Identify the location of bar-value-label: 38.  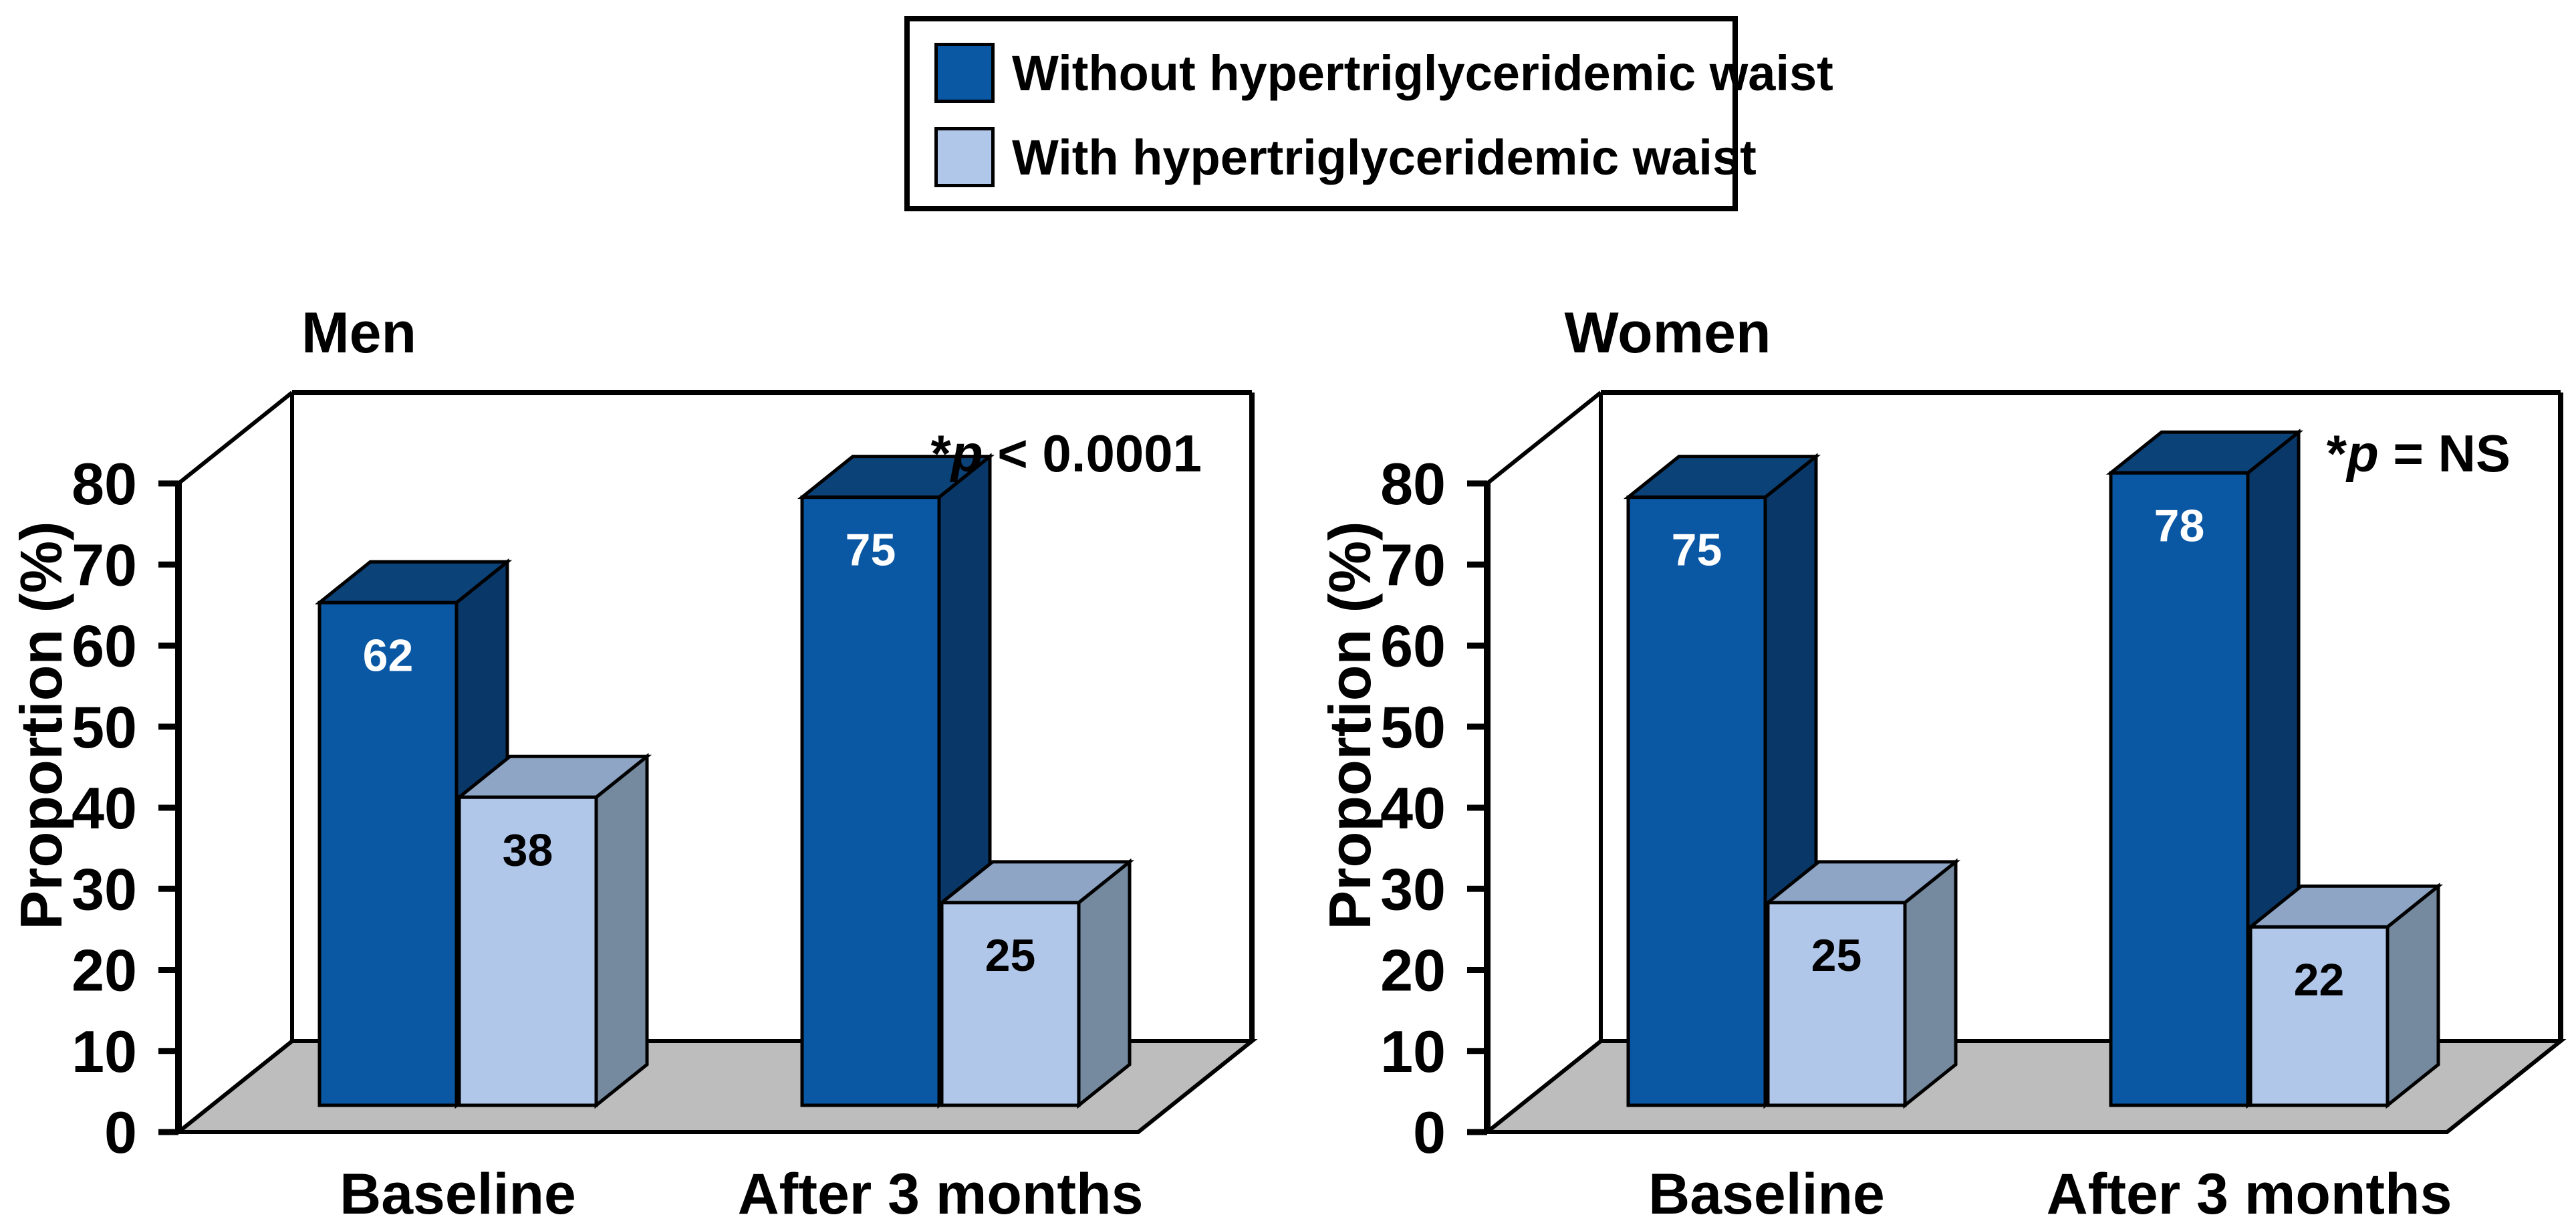
(528, 849).